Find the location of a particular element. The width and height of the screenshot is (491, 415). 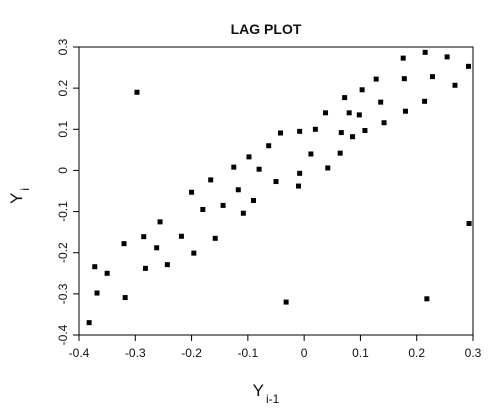

x-tick-label: -0.3 is located at coordinates (135, 353).